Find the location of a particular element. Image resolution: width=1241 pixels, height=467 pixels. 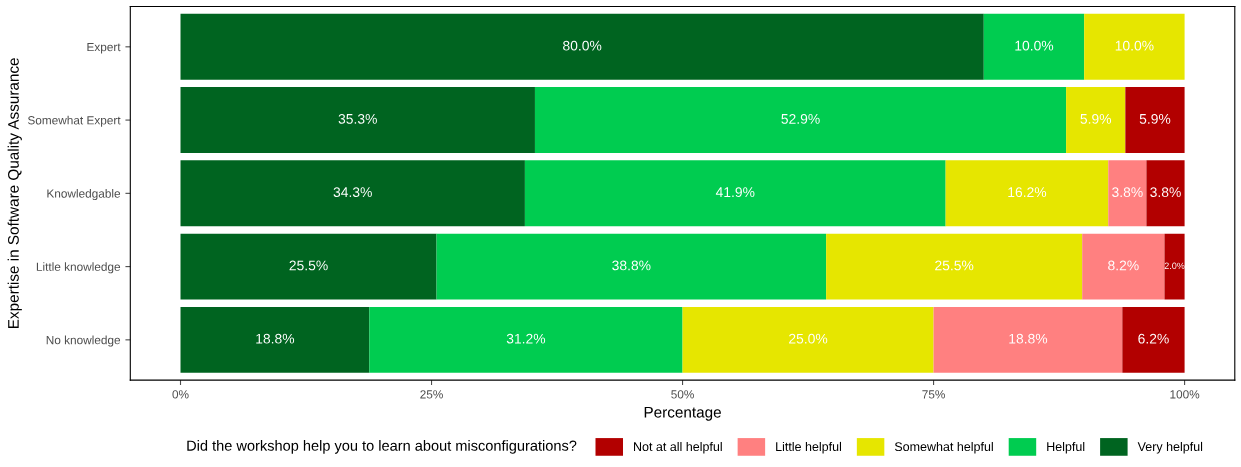

data-label: 35.3% is located at coordinates (357, 118).